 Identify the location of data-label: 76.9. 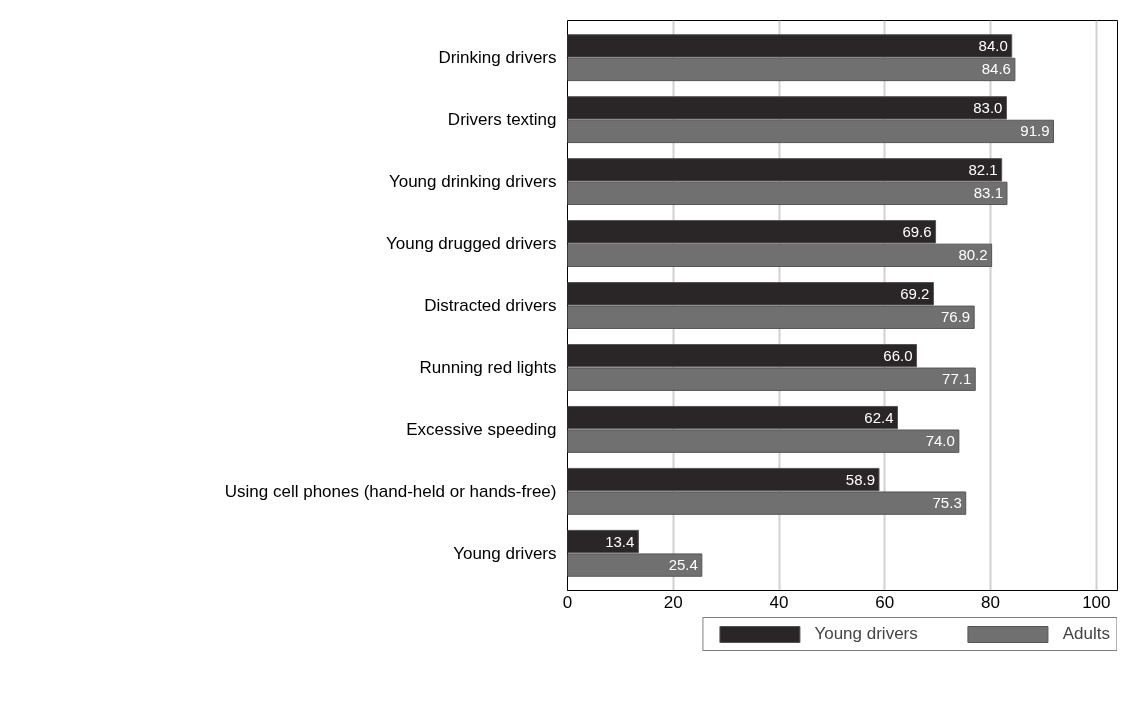
(955, 317).